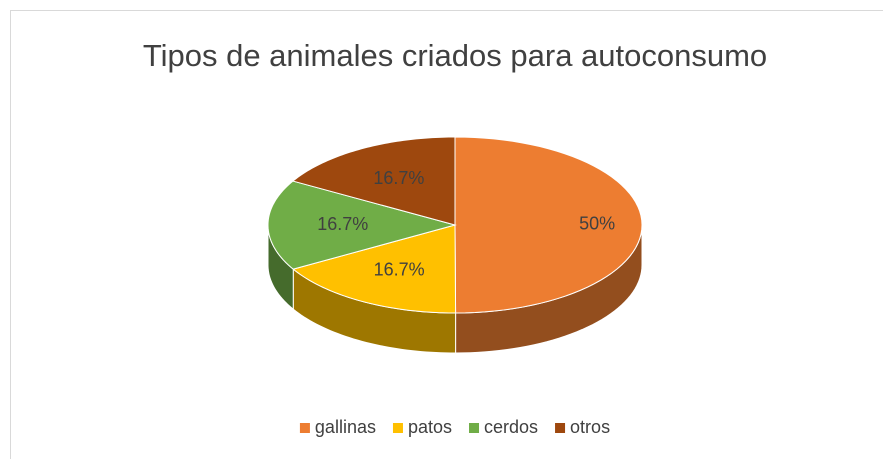  Describe the element at coordinates (511, 427) in the screenshot. I see `legend-label: cerdos` at that location.